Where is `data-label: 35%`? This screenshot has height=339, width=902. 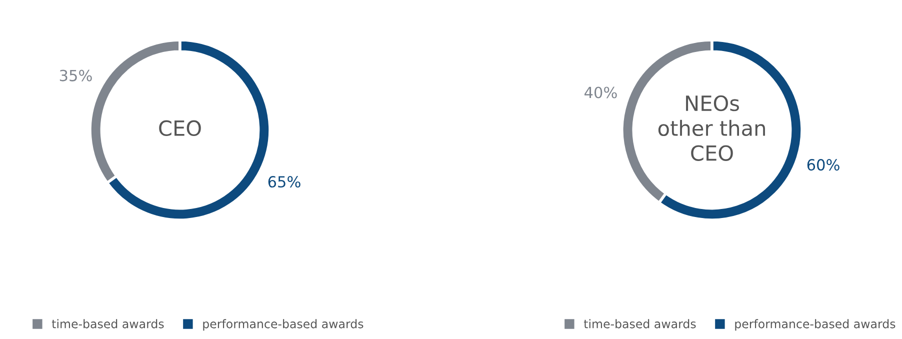
data-label: 35% is located at coordinates (76, 76).